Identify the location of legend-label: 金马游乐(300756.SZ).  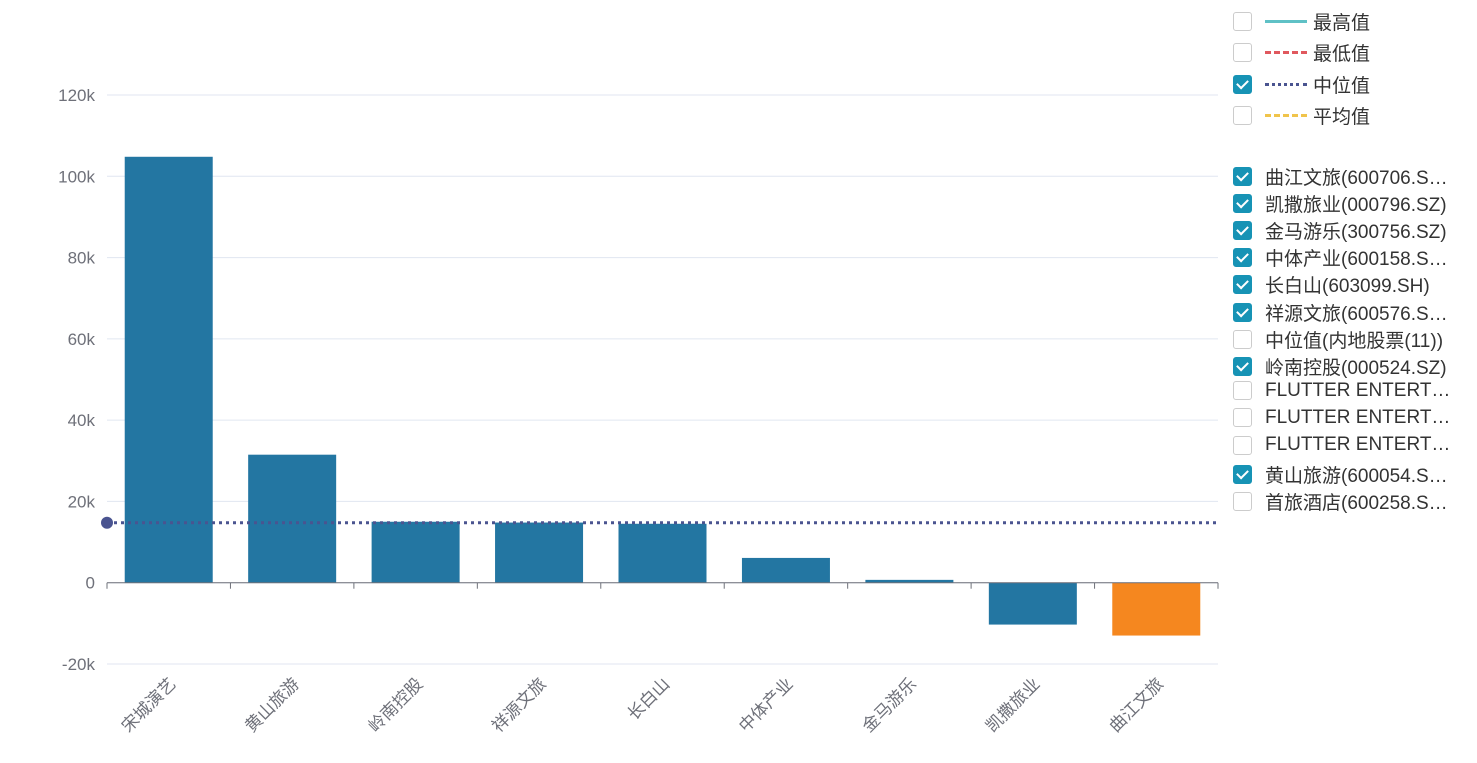
(1356, 233).